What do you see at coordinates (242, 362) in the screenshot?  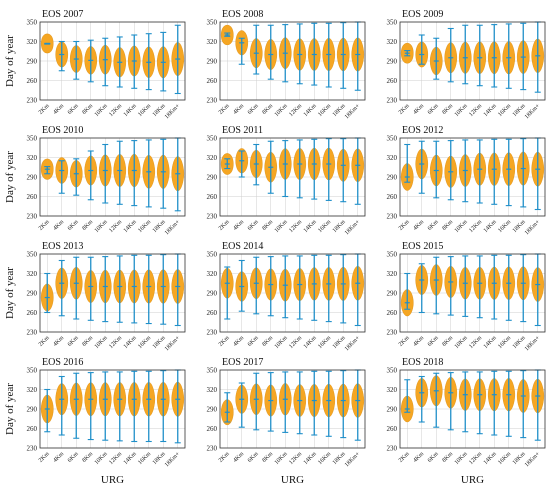 I see `panel-title: EOS 2017` at bounding box center [242, 362].